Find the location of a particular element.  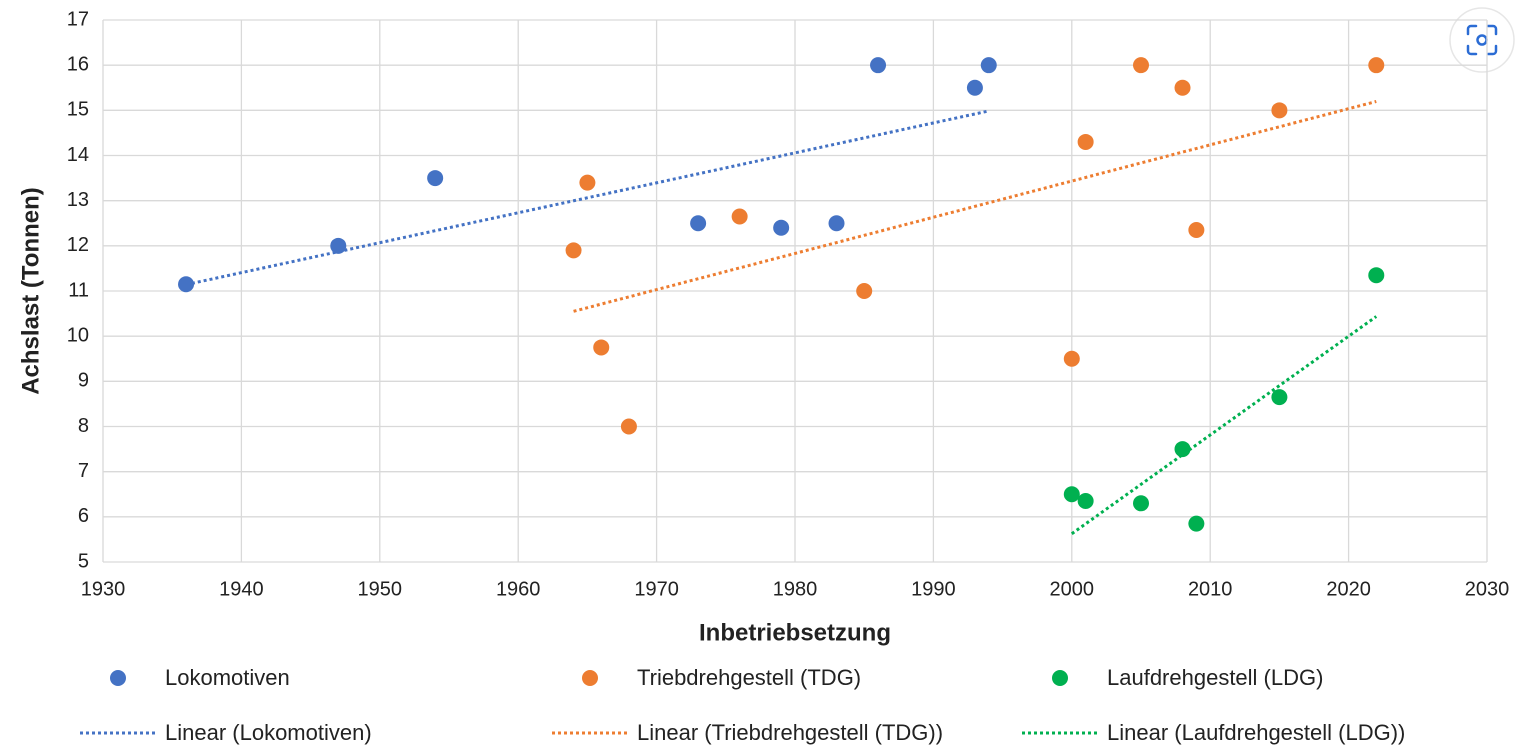

x-tick-label: 1930 is located at coordinates (103, 589).